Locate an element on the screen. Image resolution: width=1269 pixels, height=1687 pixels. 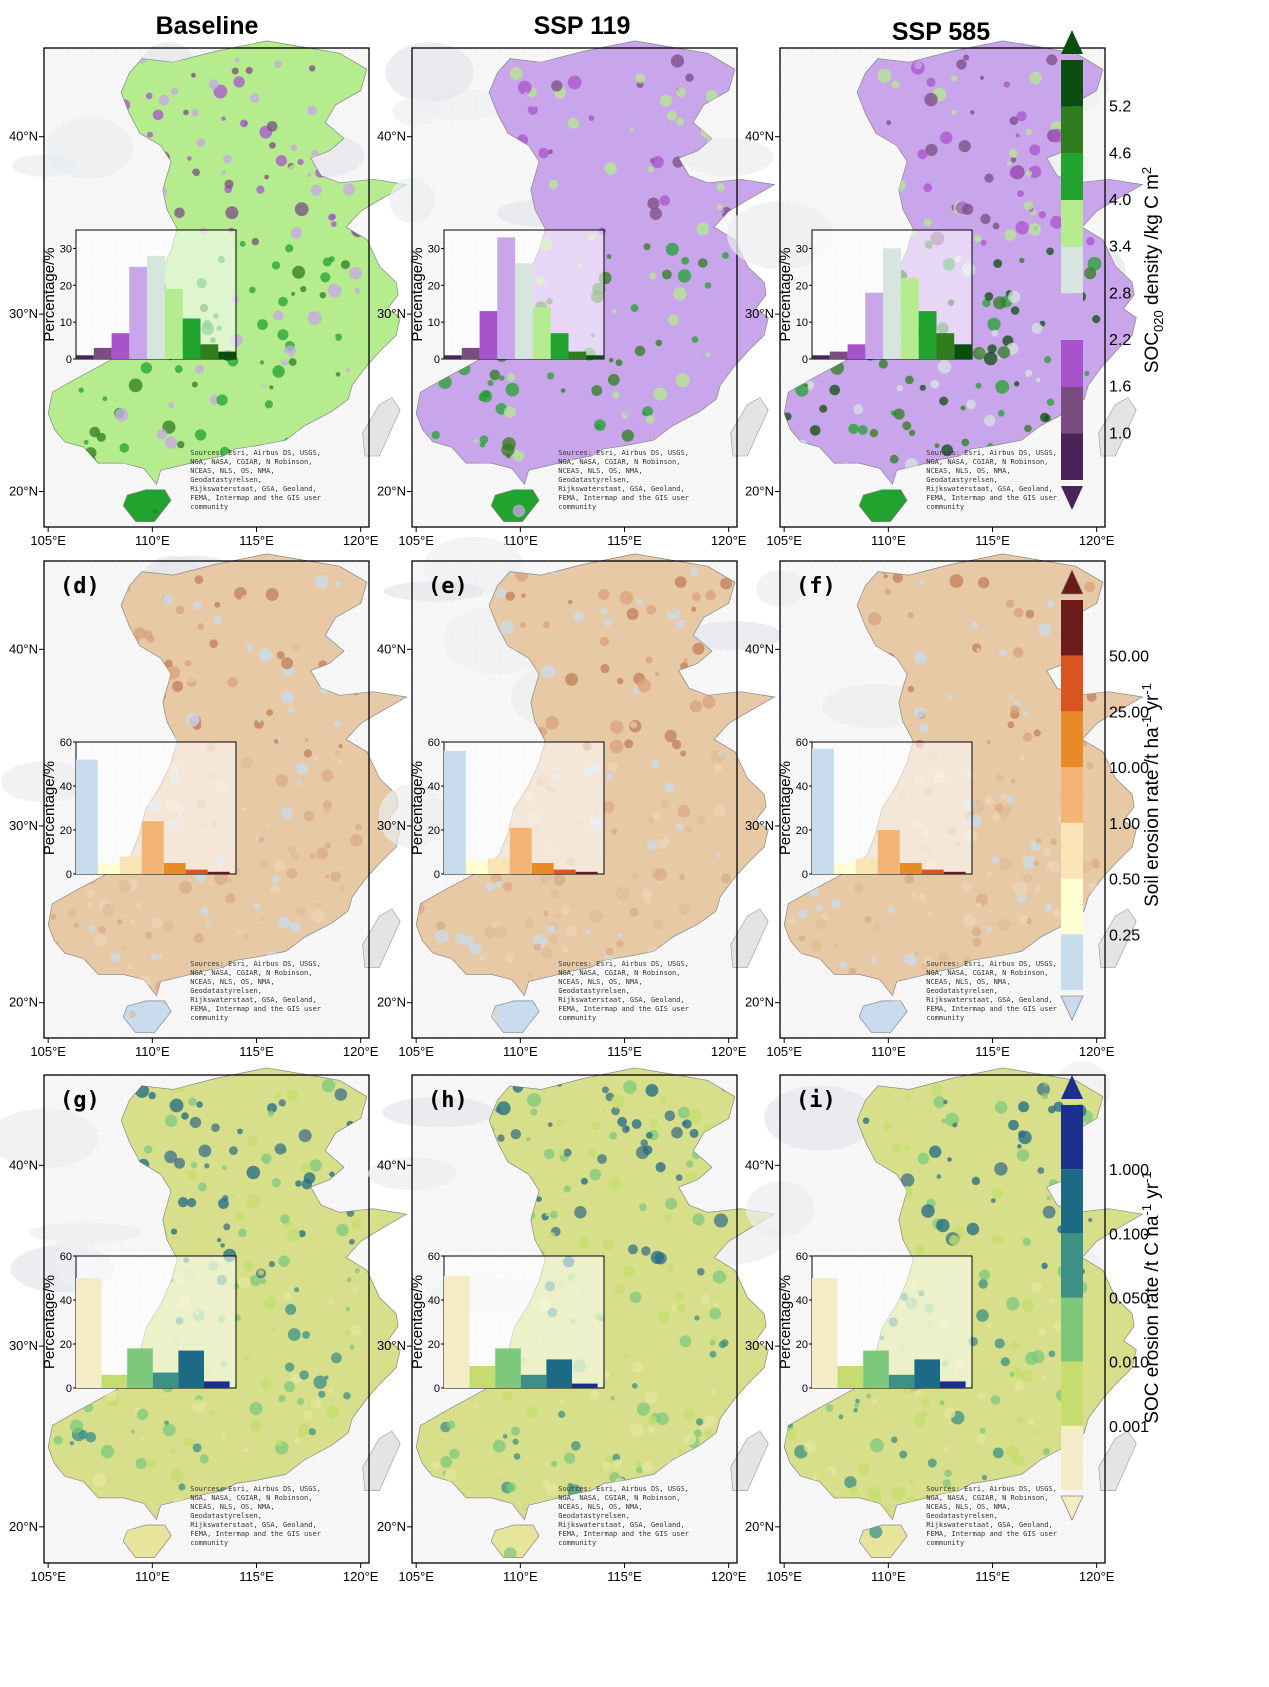
colorbar-tick-label: 0.010 is located at coordinates (1129, 1363).